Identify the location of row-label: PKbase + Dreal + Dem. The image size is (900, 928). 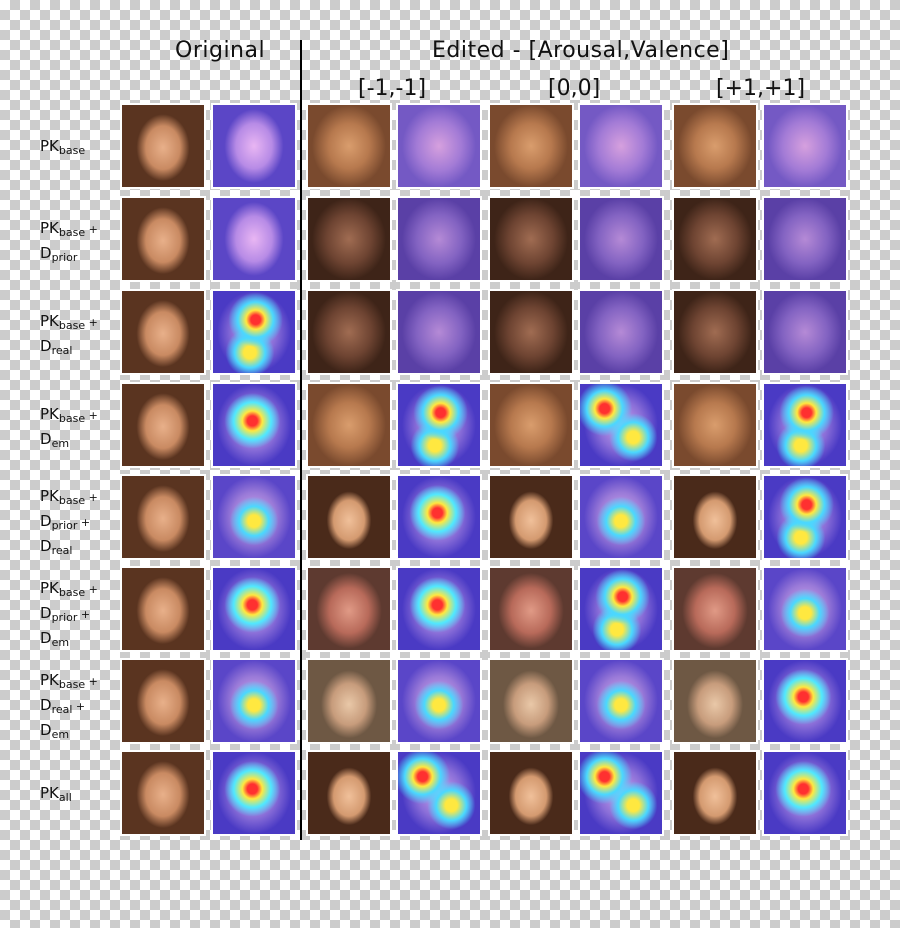
(79, 707).